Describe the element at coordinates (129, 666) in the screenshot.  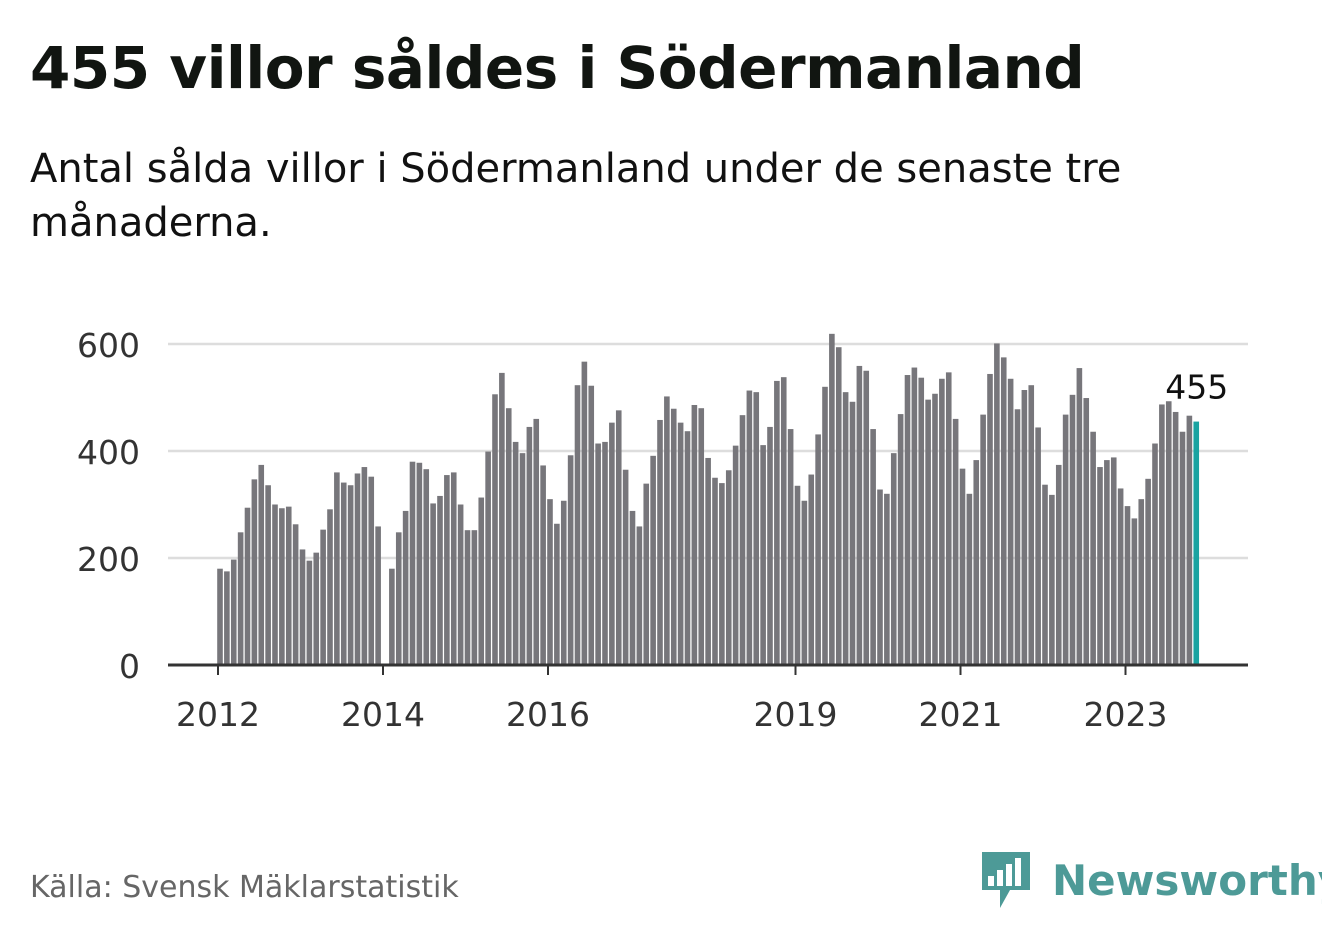
I see `y-tick-label: 0` at that location.